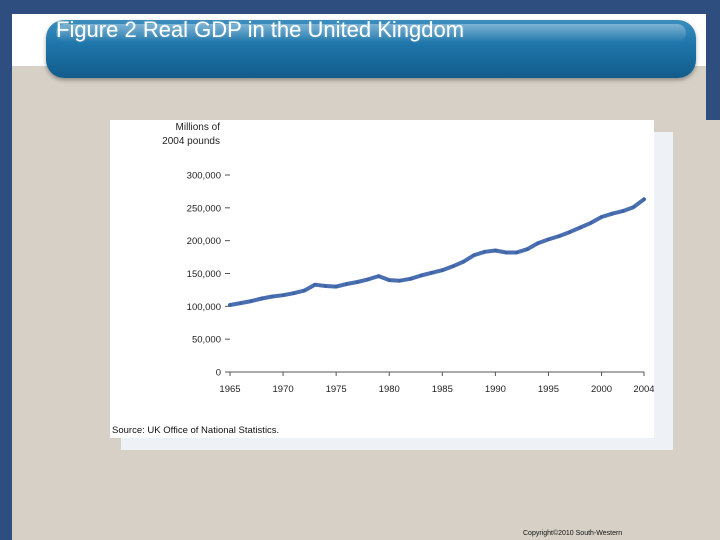 The width and height of the screenshot is (720, 540). Describe the element at coordinates (218, 373) in the screenshot. I see `y-tick-label: 0` at that location.